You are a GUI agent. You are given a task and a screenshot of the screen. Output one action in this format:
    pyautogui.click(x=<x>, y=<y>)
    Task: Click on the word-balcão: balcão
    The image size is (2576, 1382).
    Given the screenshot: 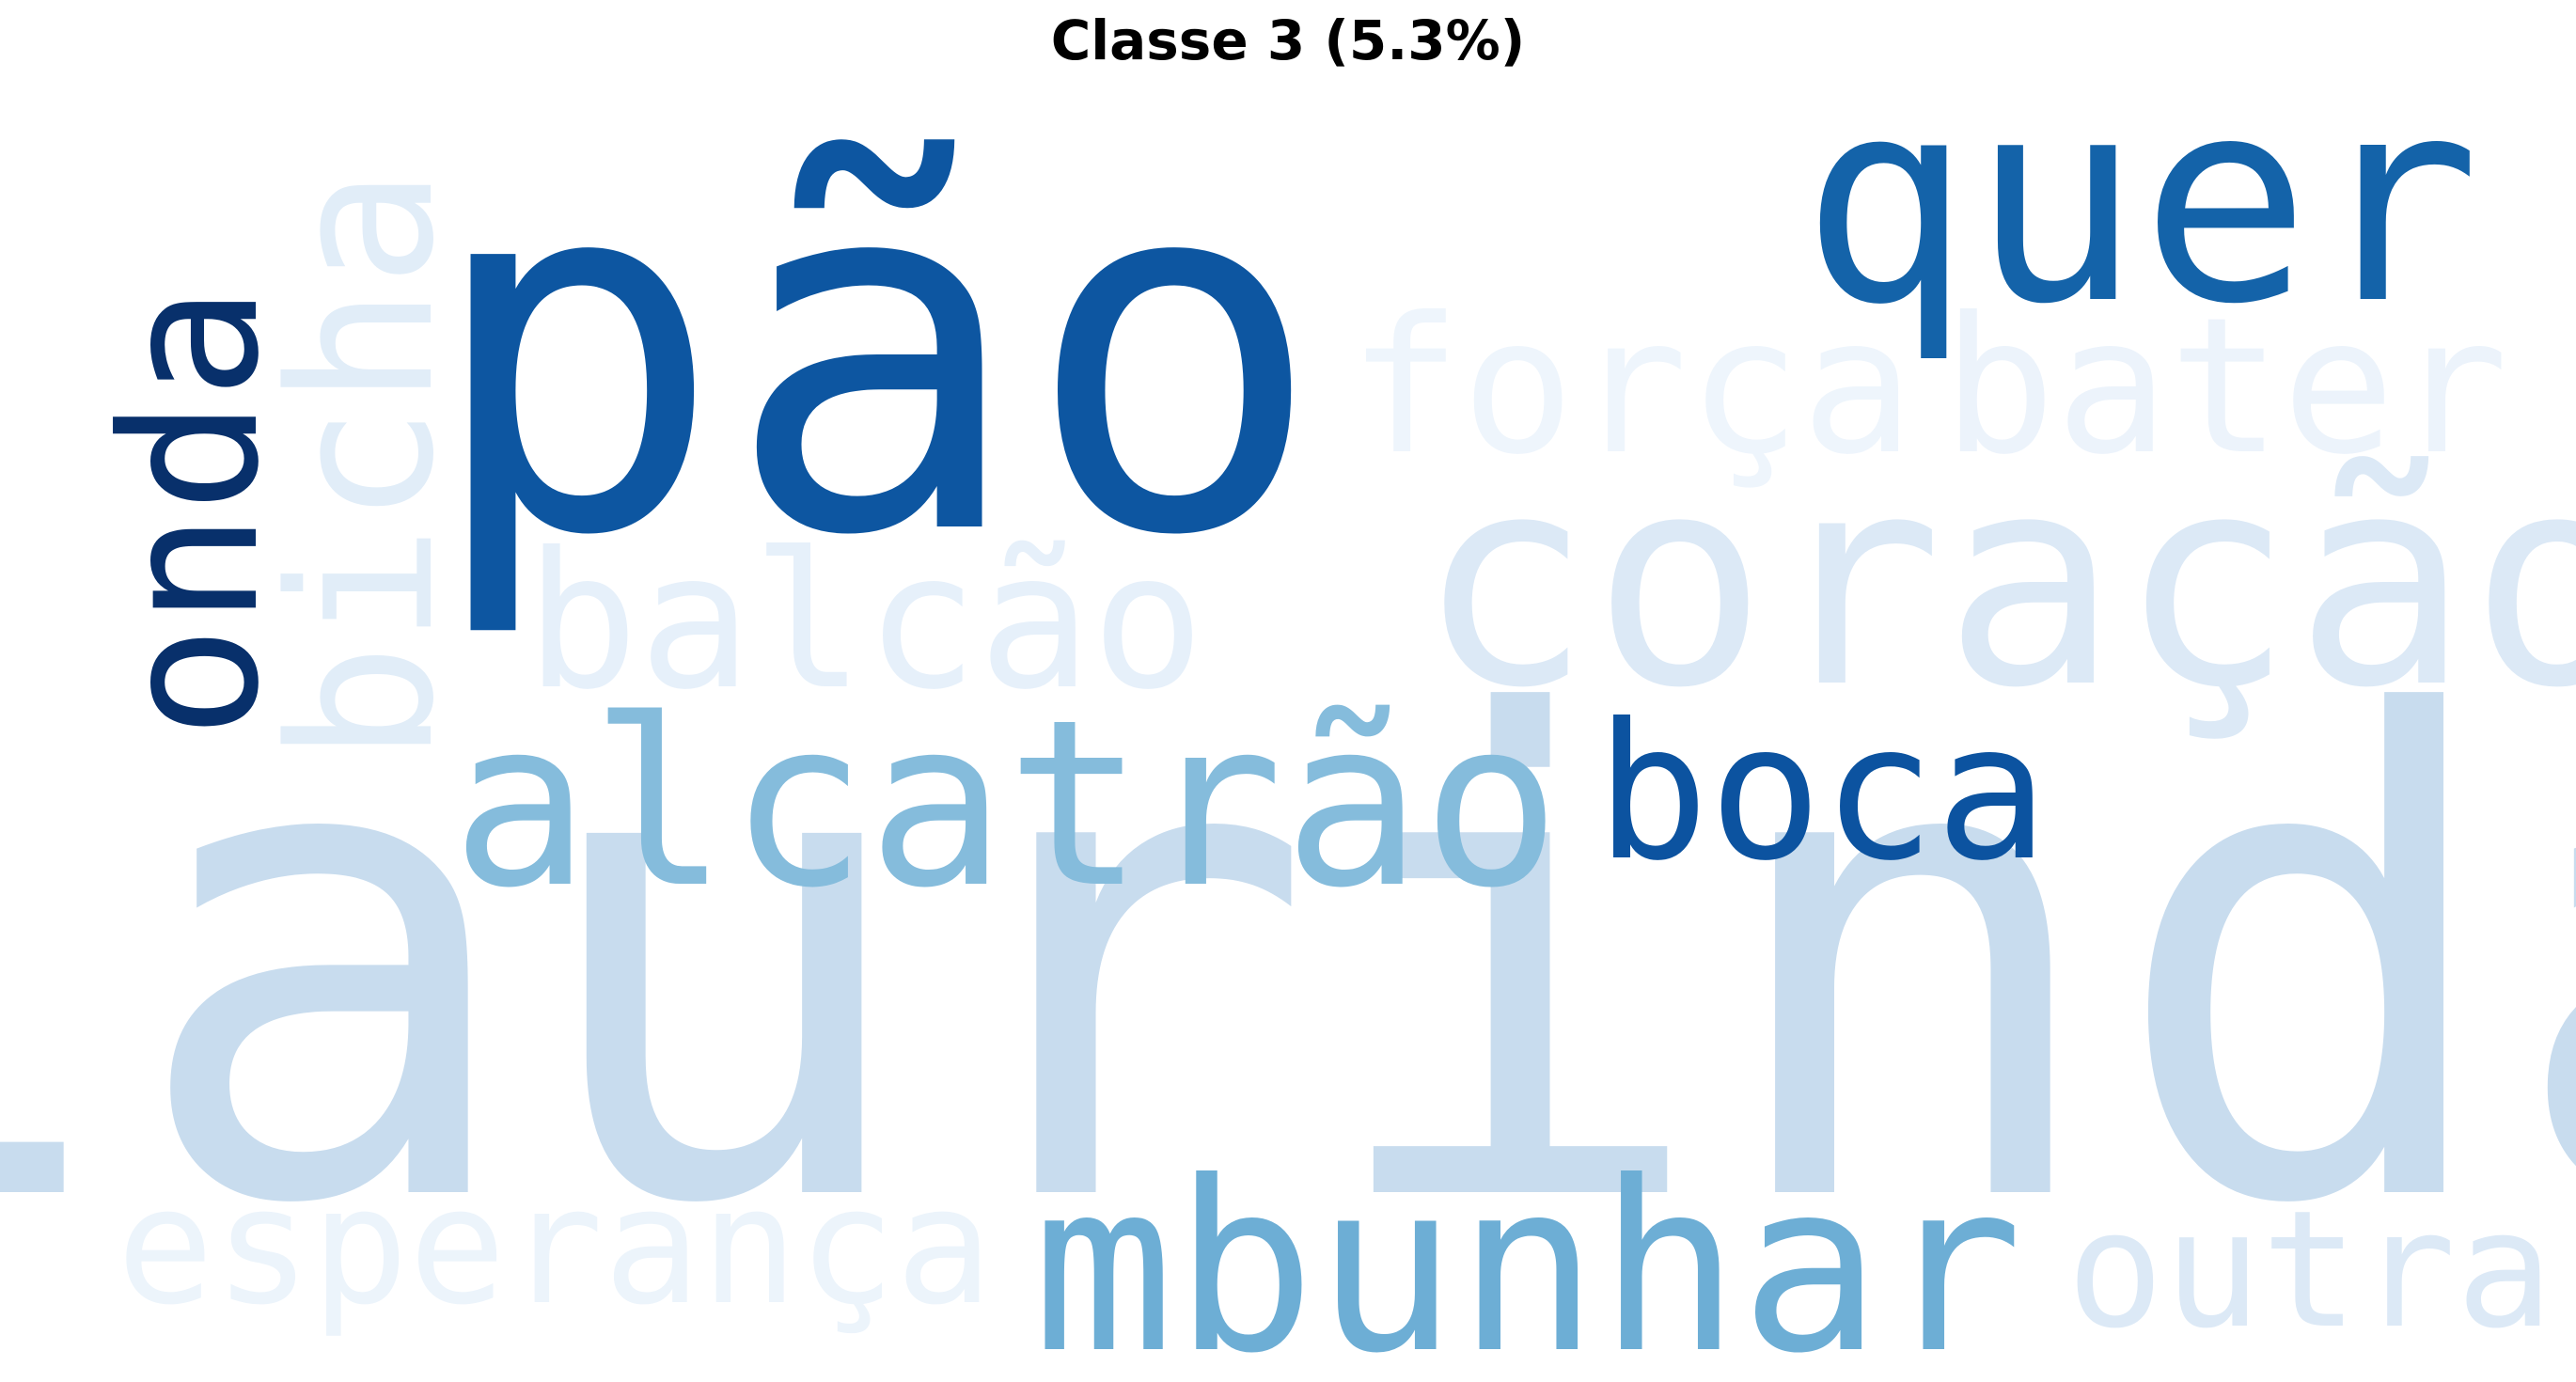 What is the action you would take?
    pyautogui.click(x=865, y=621)
    